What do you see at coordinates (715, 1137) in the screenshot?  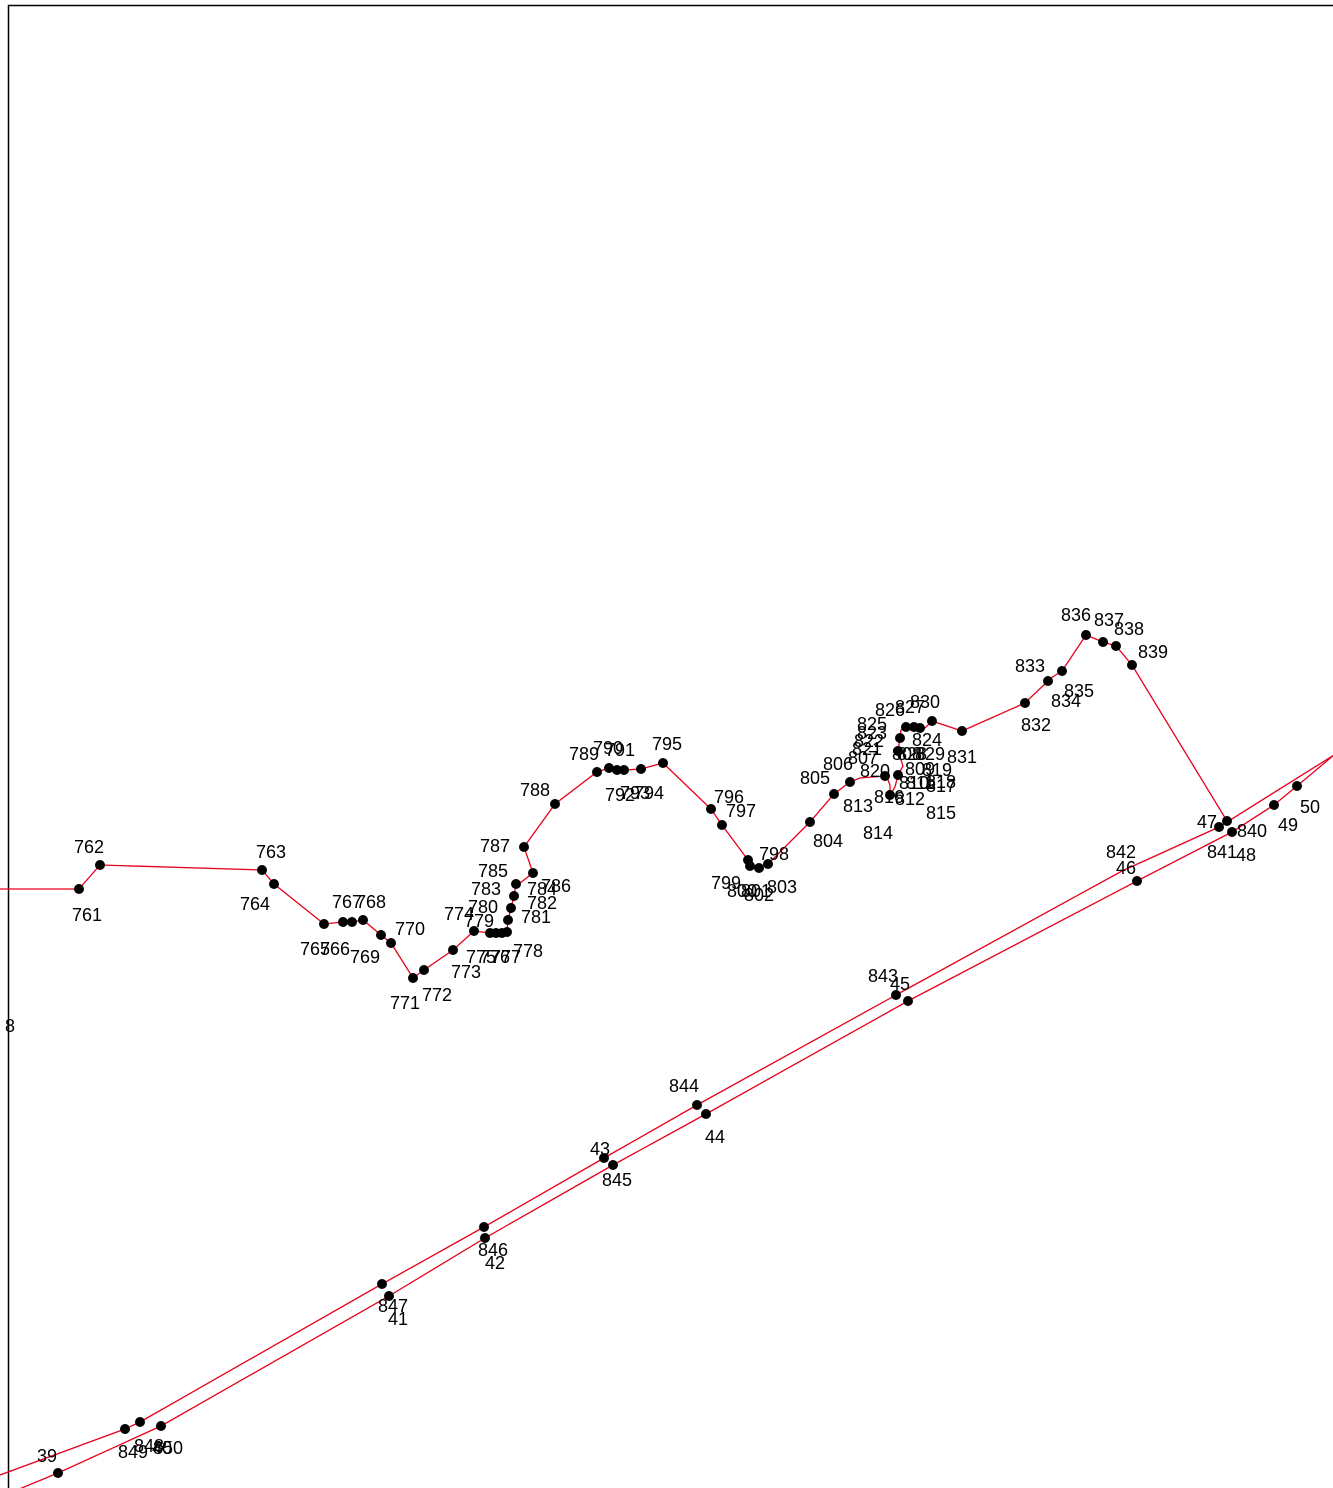 I see `label-44: 44` at bounding box center [715, 1137].